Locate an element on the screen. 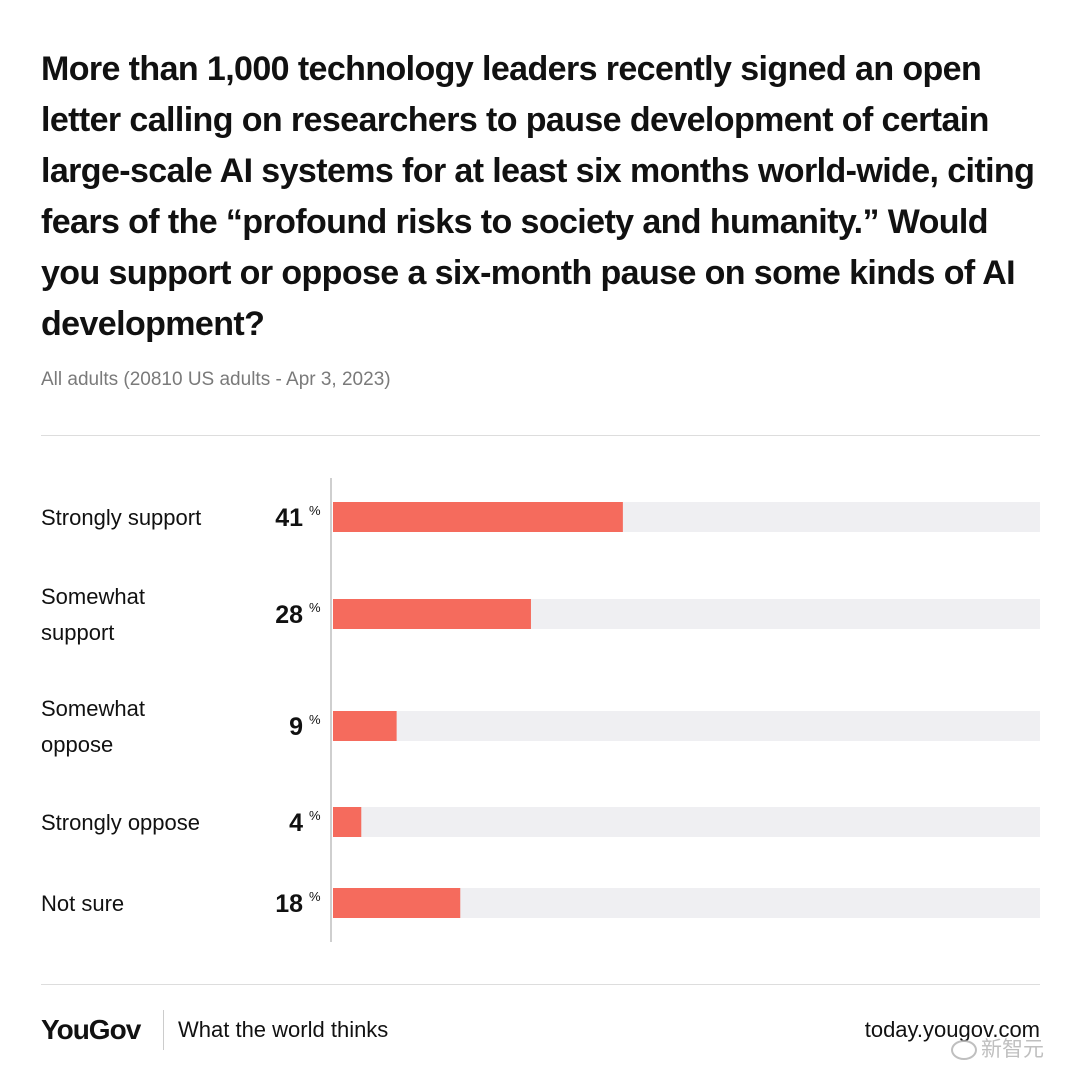  footer-tagline: What the world thinks is located at coordinates (283, 1029).